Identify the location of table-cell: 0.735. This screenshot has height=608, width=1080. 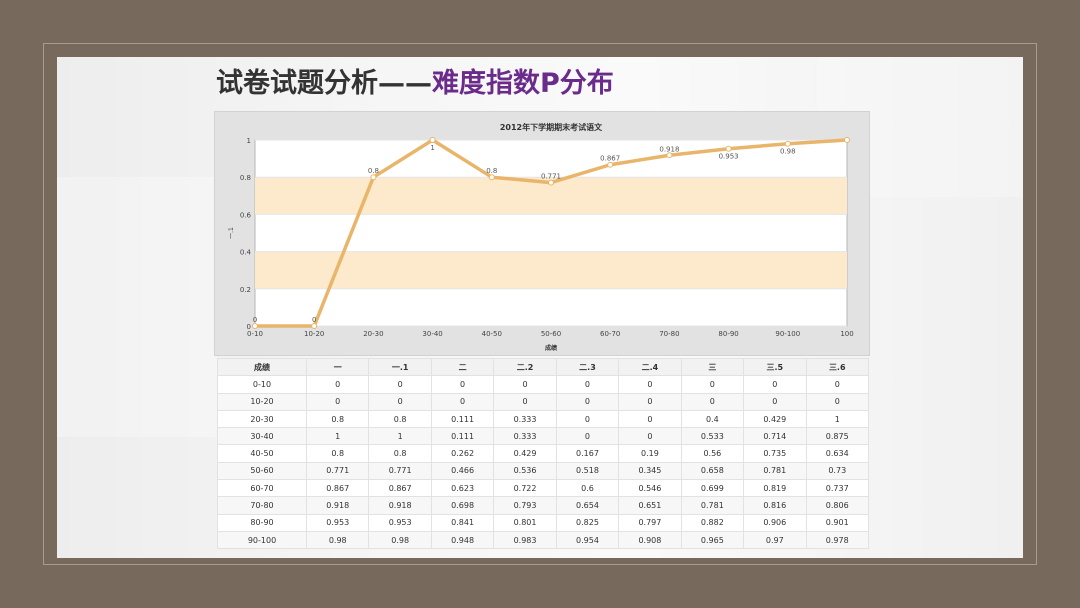
(775, 453).